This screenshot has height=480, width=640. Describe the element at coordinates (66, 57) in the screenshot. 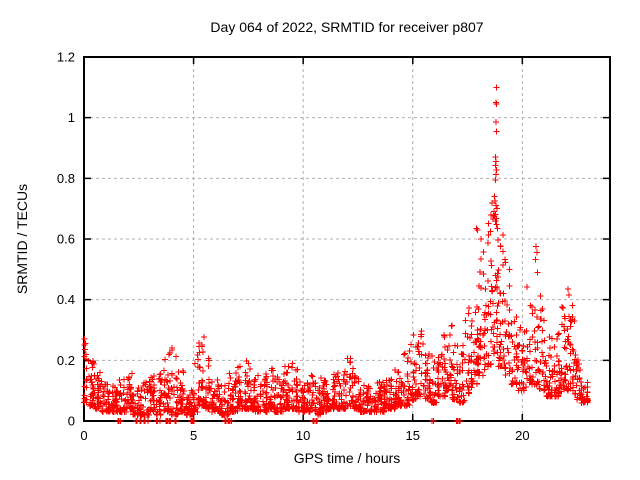

I see `y-tick-label-1.2: 1.2` at that location.